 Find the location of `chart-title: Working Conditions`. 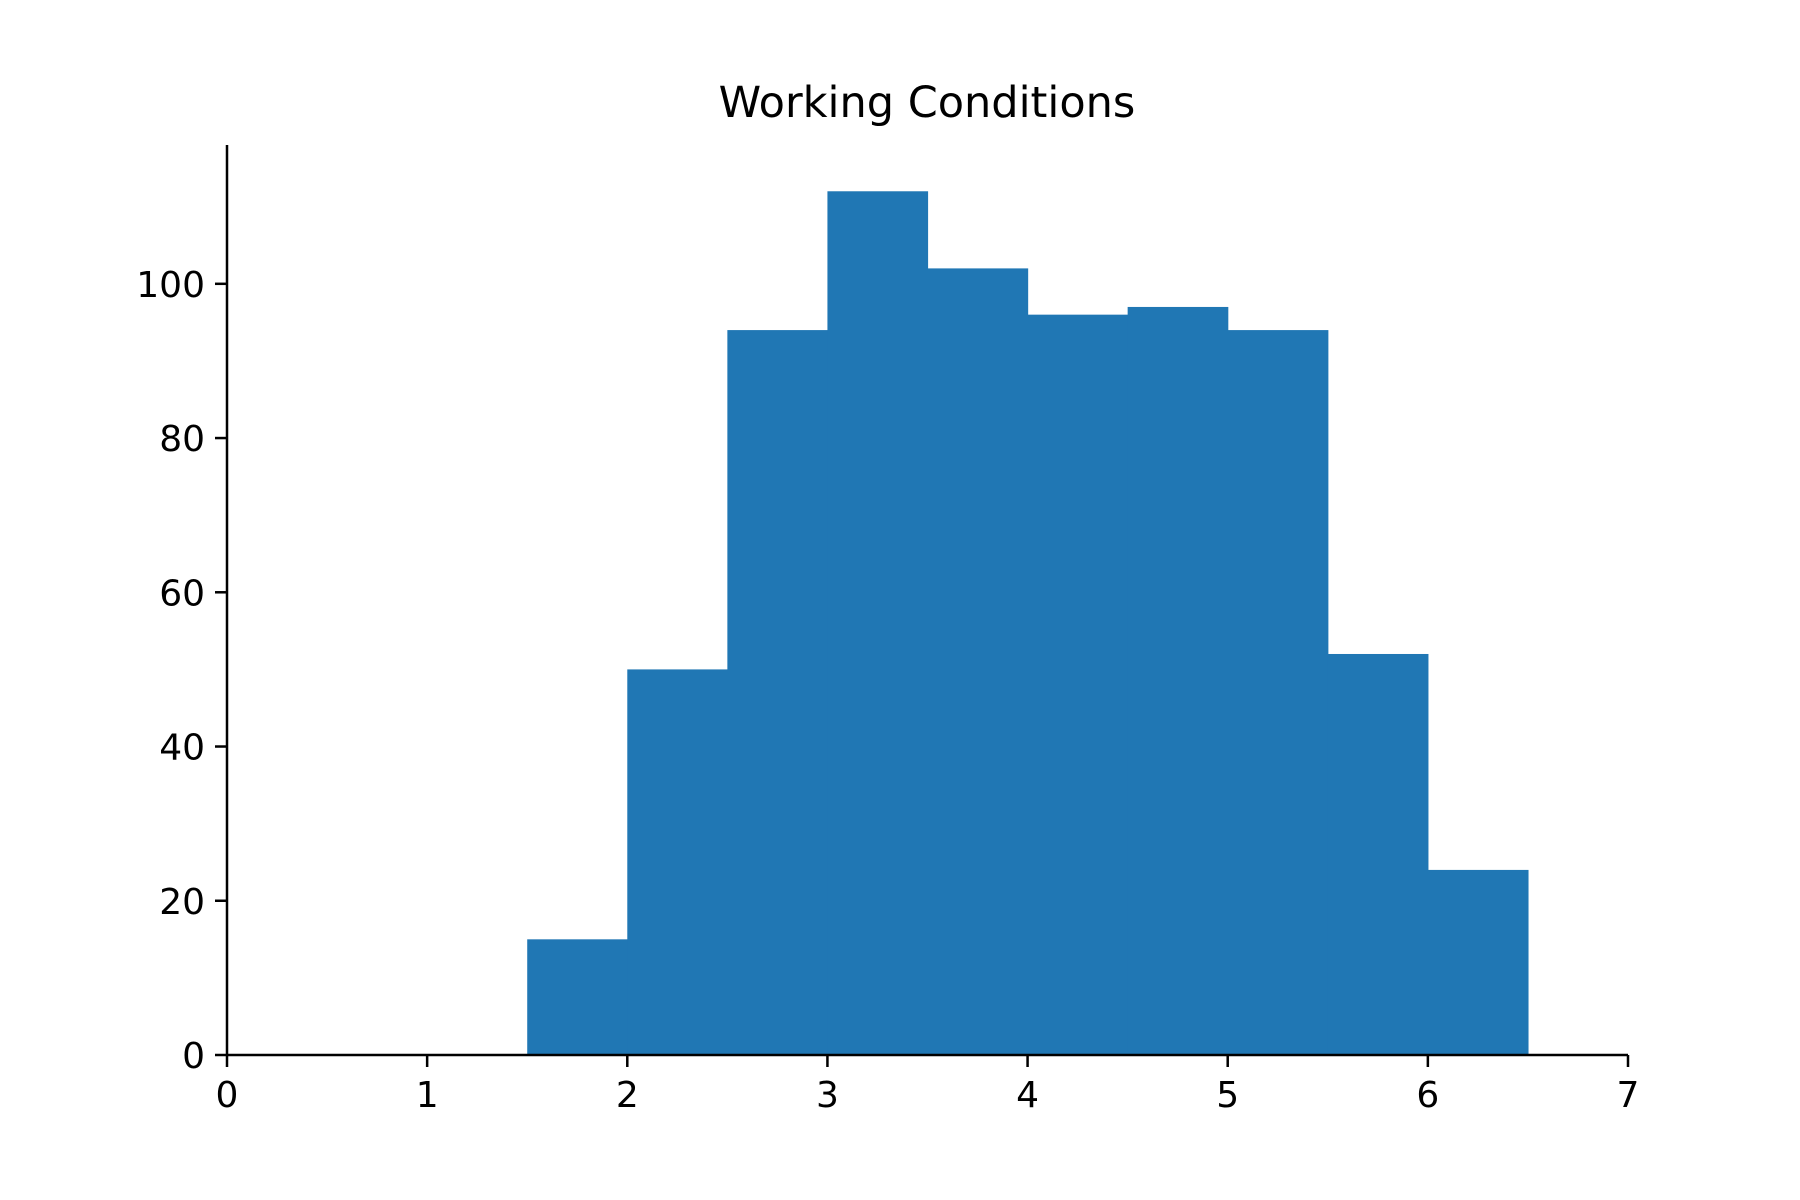

chart-title: Working Conditions is located at coordinates (927, 103).